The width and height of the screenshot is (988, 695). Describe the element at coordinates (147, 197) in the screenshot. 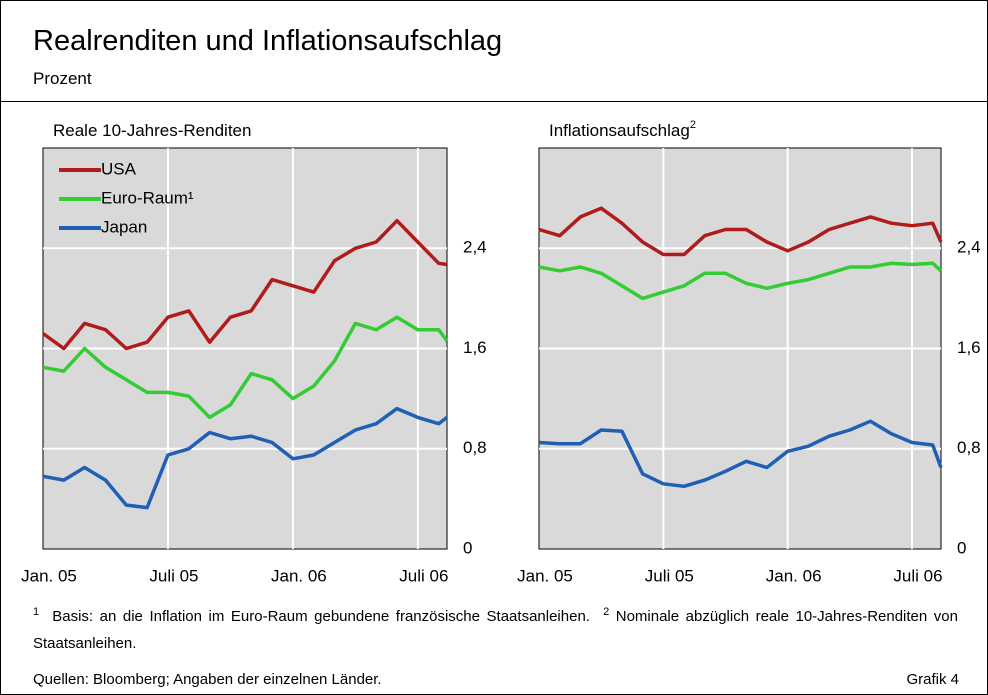

I see `legend-label: Euro-Raum¹` at that location.